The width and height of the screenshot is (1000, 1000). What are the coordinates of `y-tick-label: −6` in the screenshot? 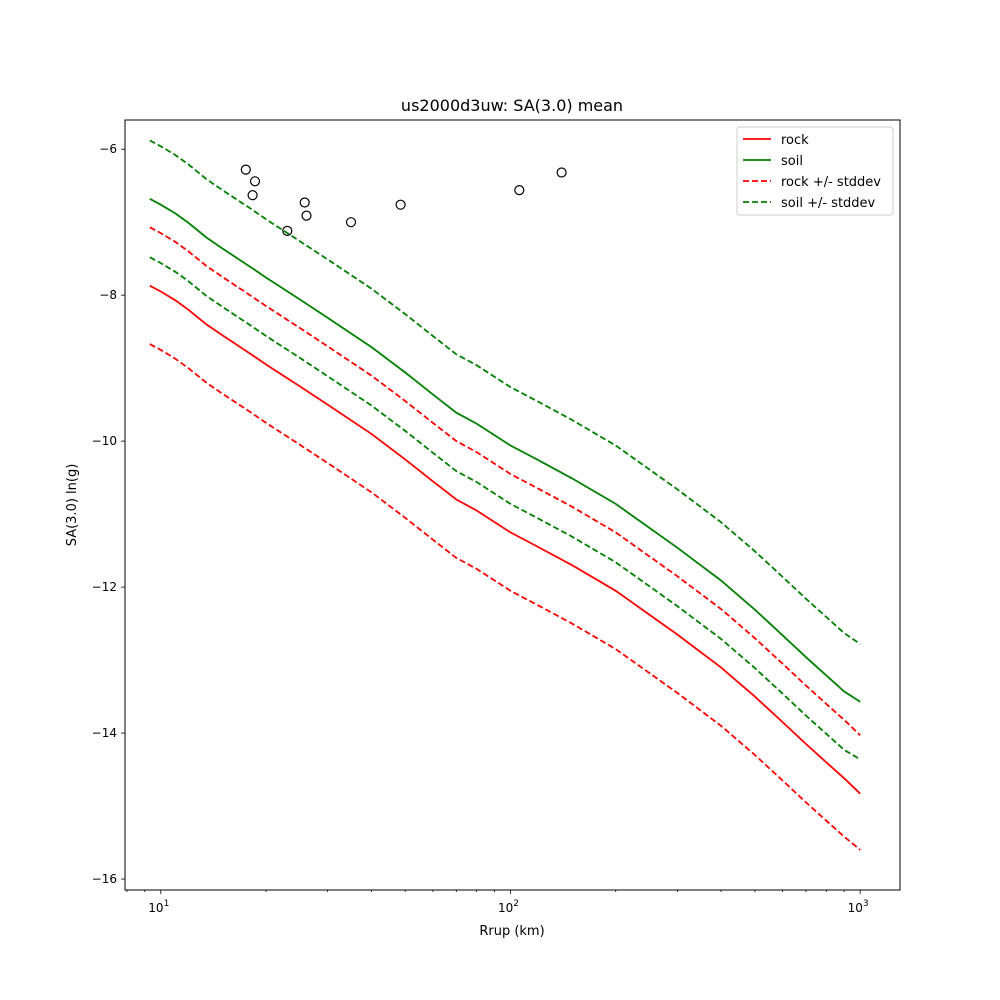 It's located at (108, 149).